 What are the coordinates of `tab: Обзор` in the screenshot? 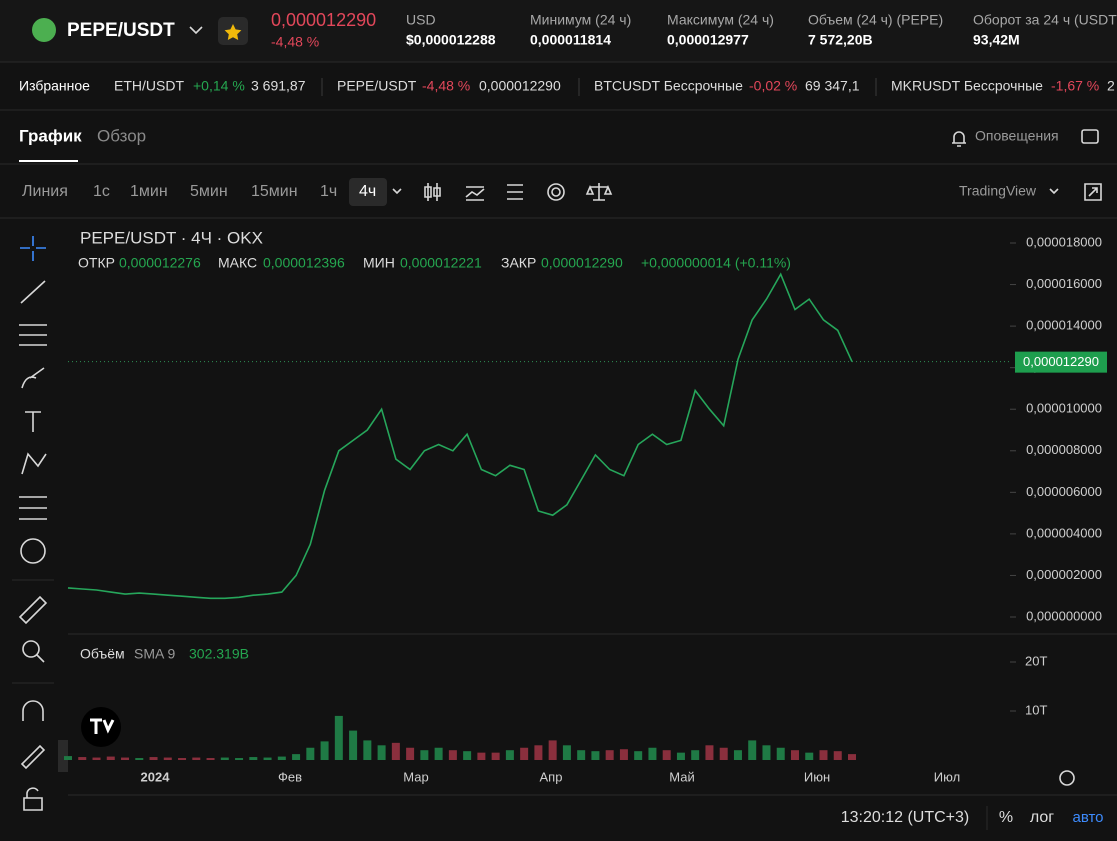 It's located at (121, 135).